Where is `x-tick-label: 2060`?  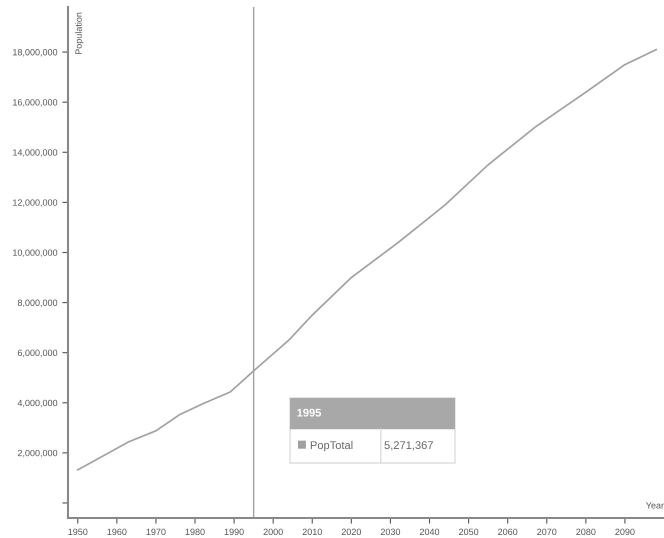
x-tick-label: 2060 is located at coordinates (508, 532).